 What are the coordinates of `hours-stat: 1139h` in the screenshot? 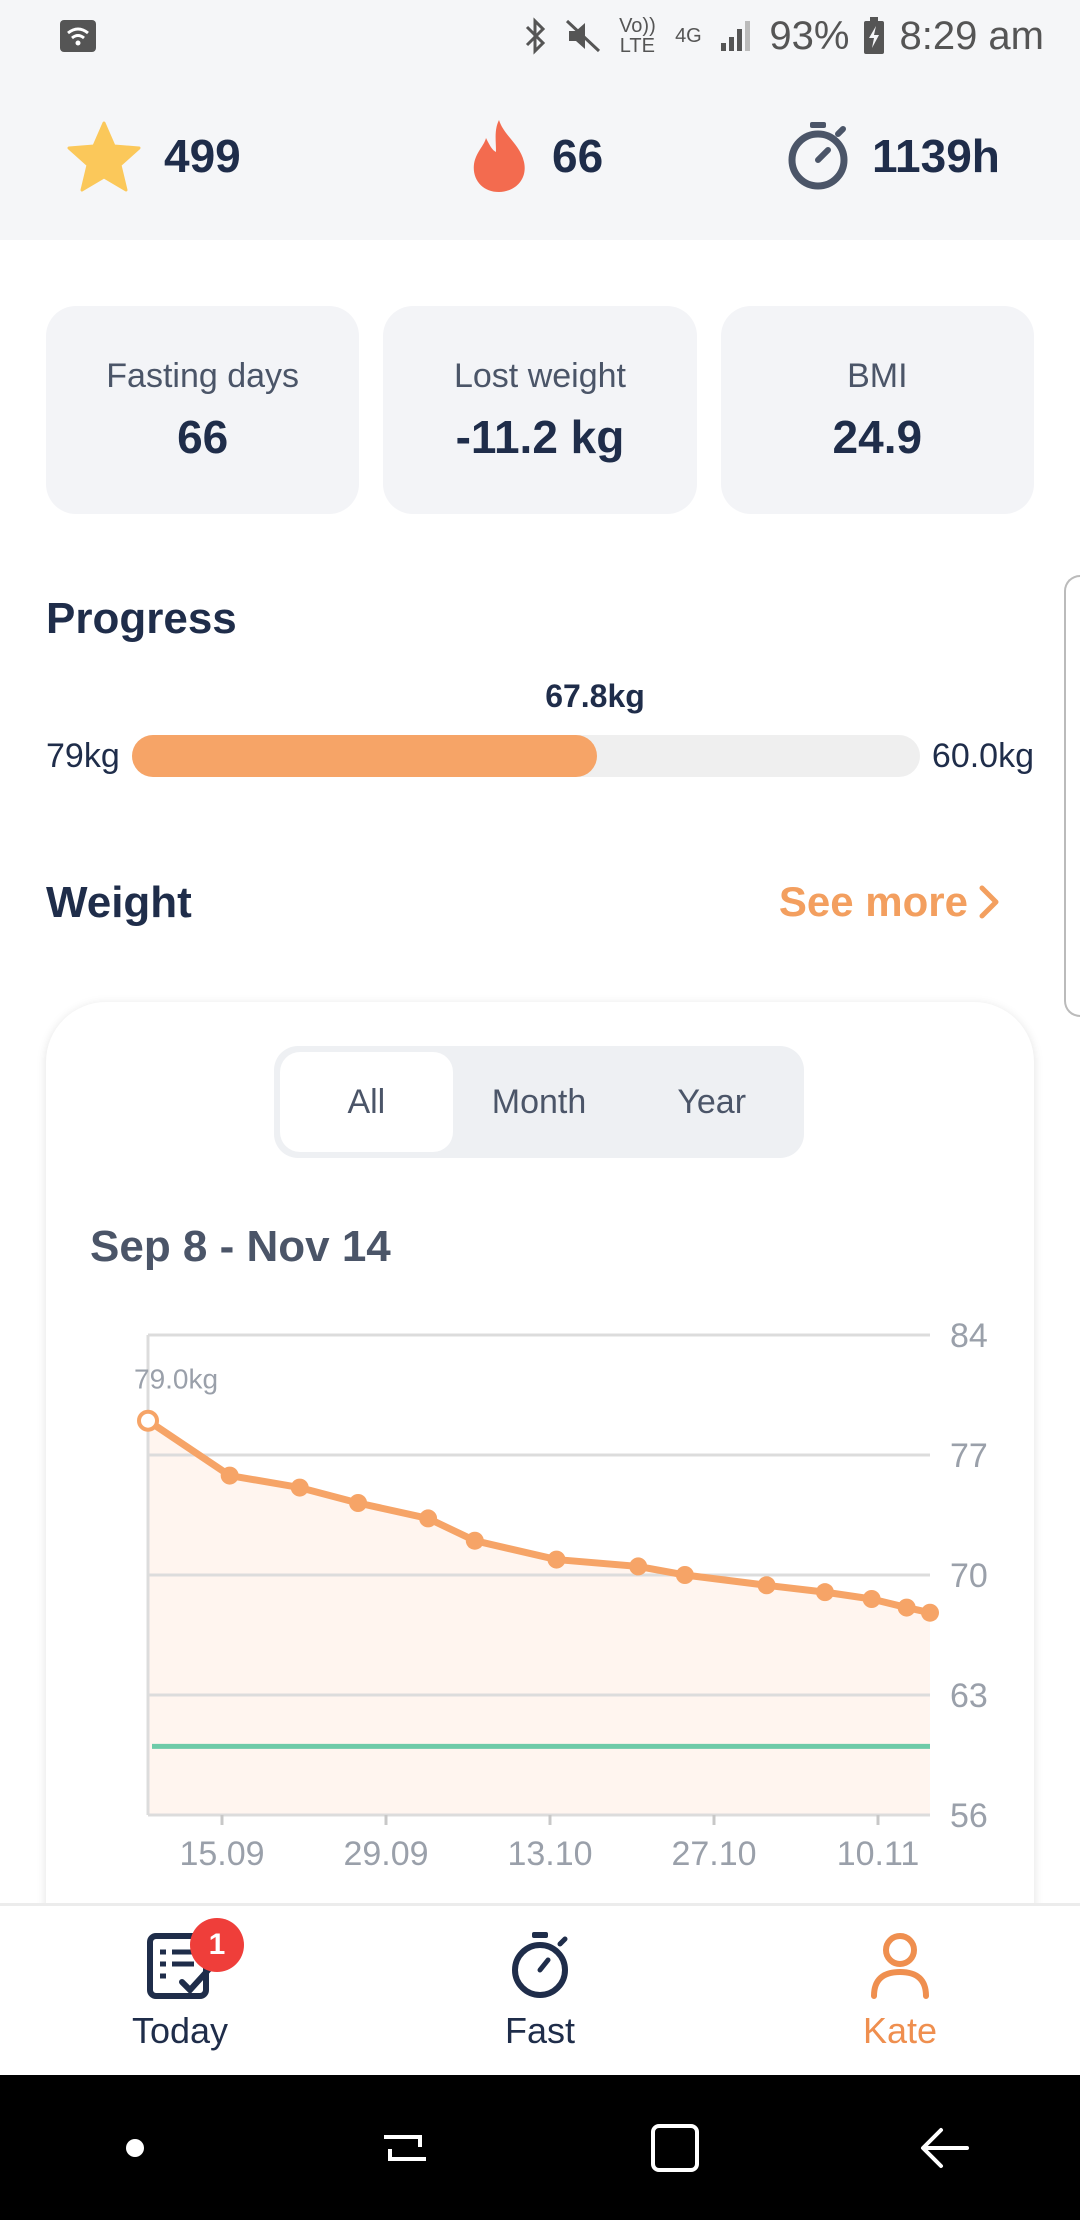 It's located at (893, 156).